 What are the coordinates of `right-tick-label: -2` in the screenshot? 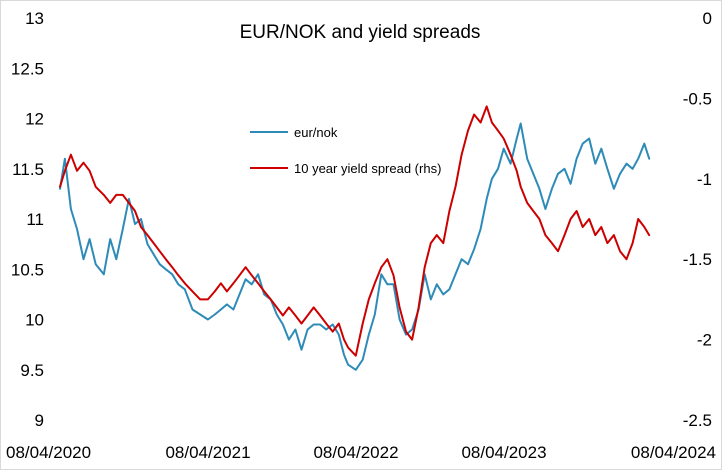 It's located at (704, 340).